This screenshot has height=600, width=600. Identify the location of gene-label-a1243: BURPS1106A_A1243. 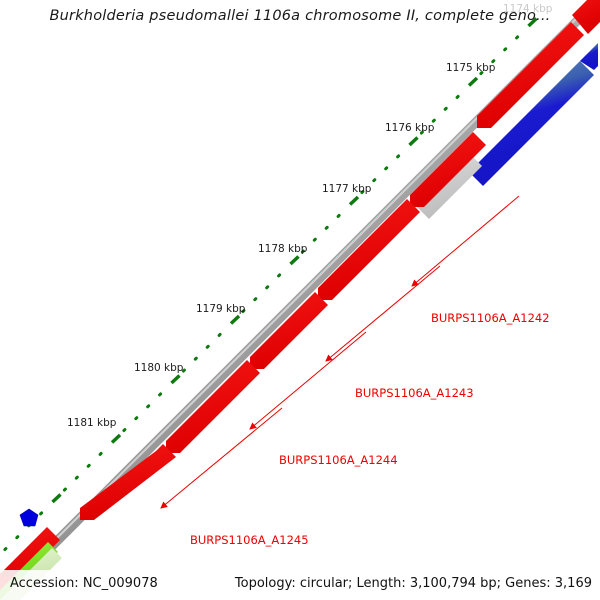
(414, 393).